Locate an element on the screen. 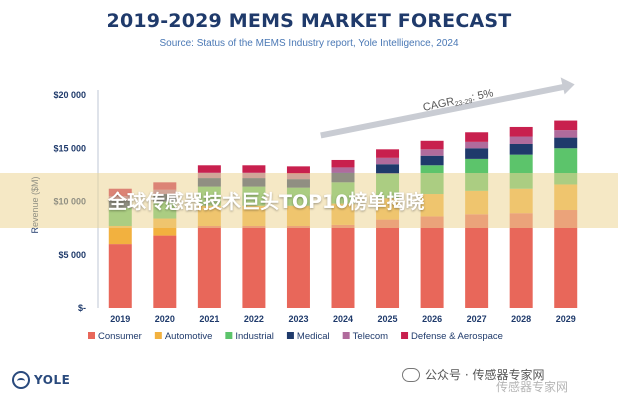 This screenshot has height=400, width=618. x-tick-label: 2027 is located at coordinates (477, 319).